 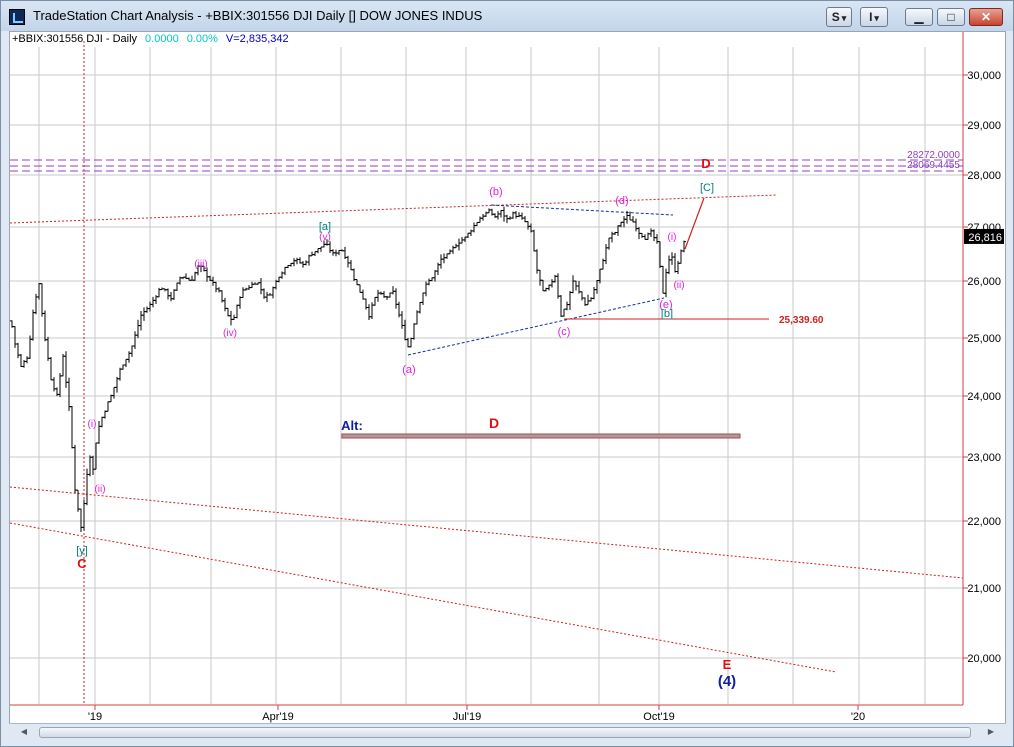 What do you see at coordinates (984, 522) in the screenshot?
I see `price-tick-label: 22,000` at bounding box center [984, 522].